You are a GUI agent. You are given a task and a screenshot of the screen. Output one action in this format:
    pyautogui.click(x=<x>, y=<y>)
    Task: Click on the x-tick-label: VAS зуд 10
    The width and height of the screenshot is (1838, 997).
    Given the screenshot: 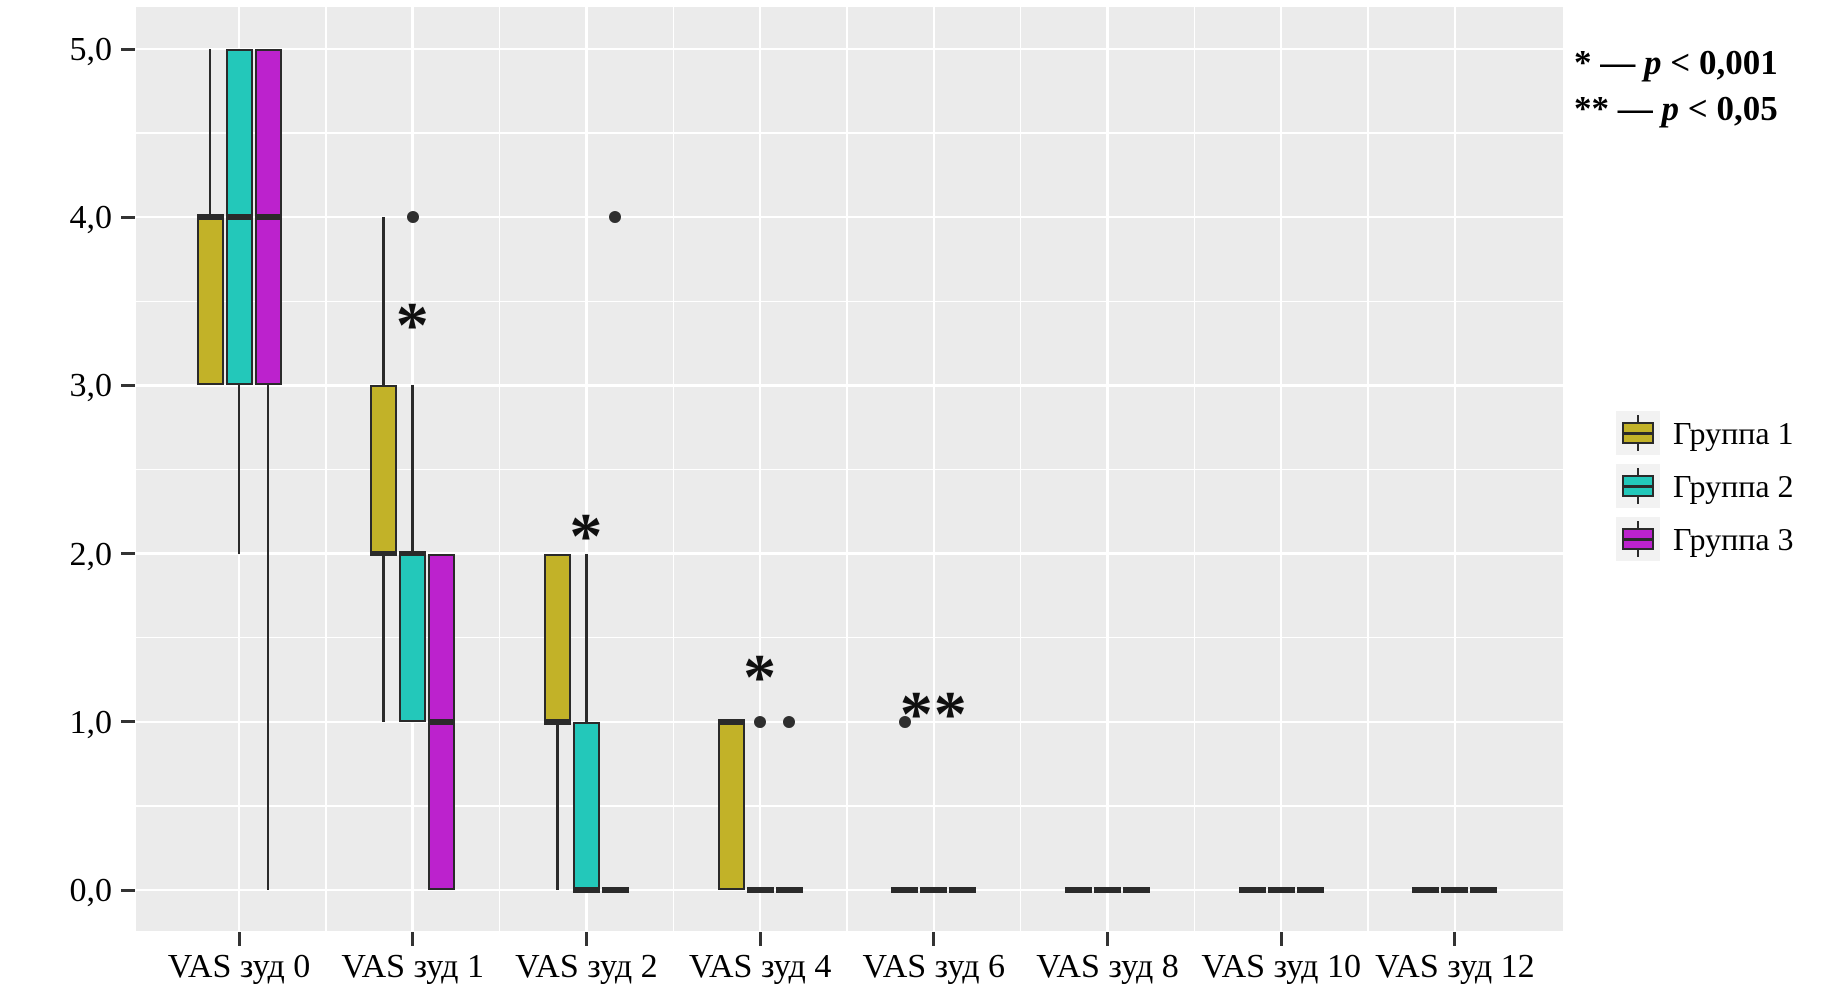 What is the action you would take?
    pyautogui.click(x=1281, y=966)
    